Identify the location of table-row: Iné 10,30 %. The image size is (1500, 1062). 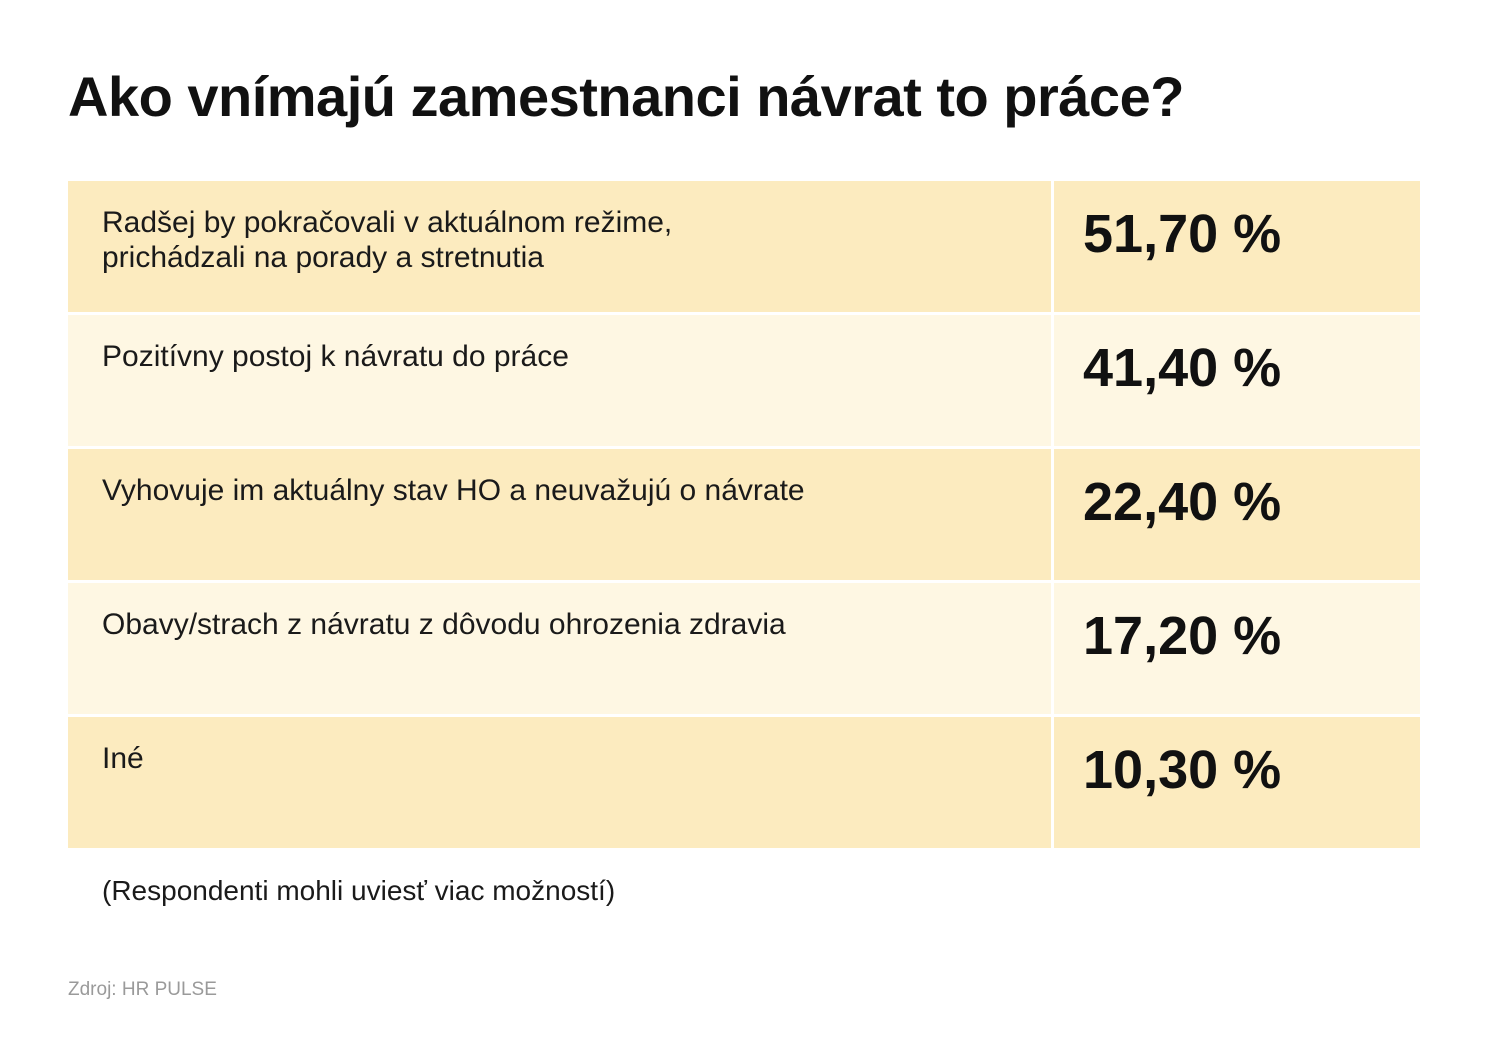
(744, 782).